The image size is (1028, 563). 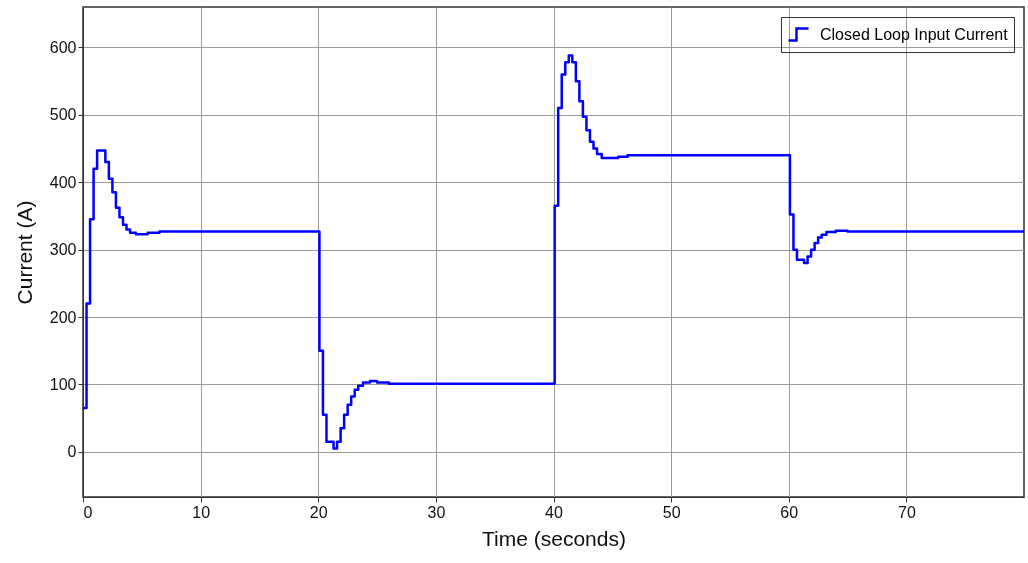 I want to click on x-axis-title: Time (seconds), so click(x=554, y=538).